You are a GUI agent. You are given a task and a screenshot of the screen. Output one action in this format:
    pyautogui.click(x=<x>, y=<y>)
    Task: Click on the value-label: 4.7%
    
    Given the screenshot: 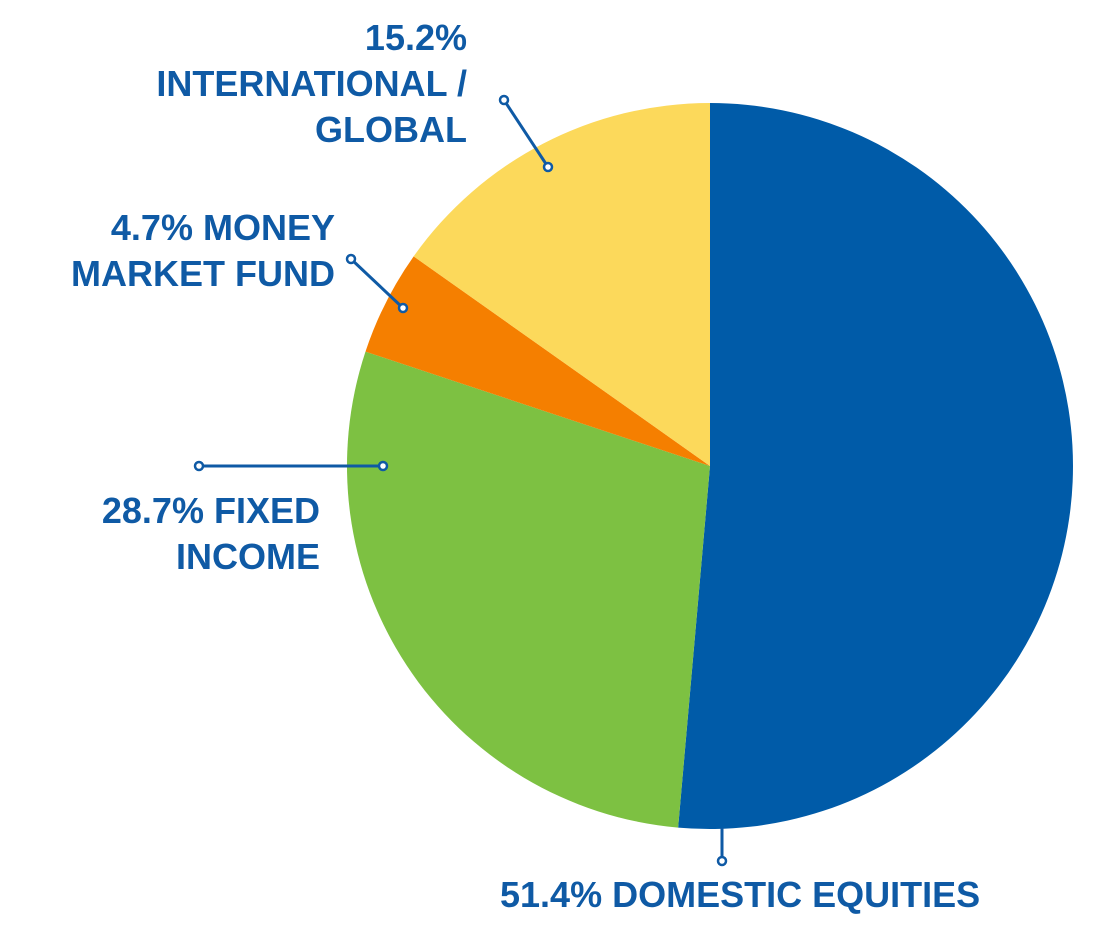 What is the action you would take?
    pyautogui.click(x=151, y=227)
    